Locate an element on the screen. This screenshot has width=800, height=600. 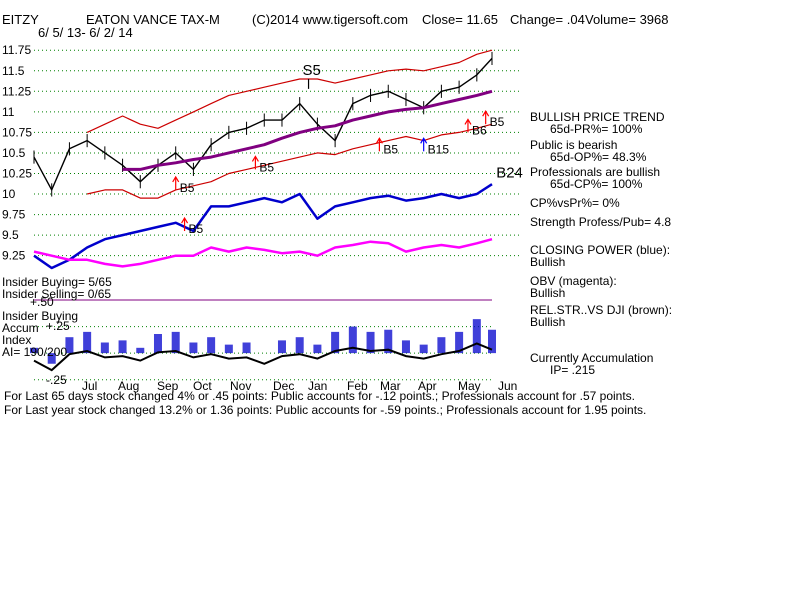
month-label: Mar is located at coordinates (390, 386).